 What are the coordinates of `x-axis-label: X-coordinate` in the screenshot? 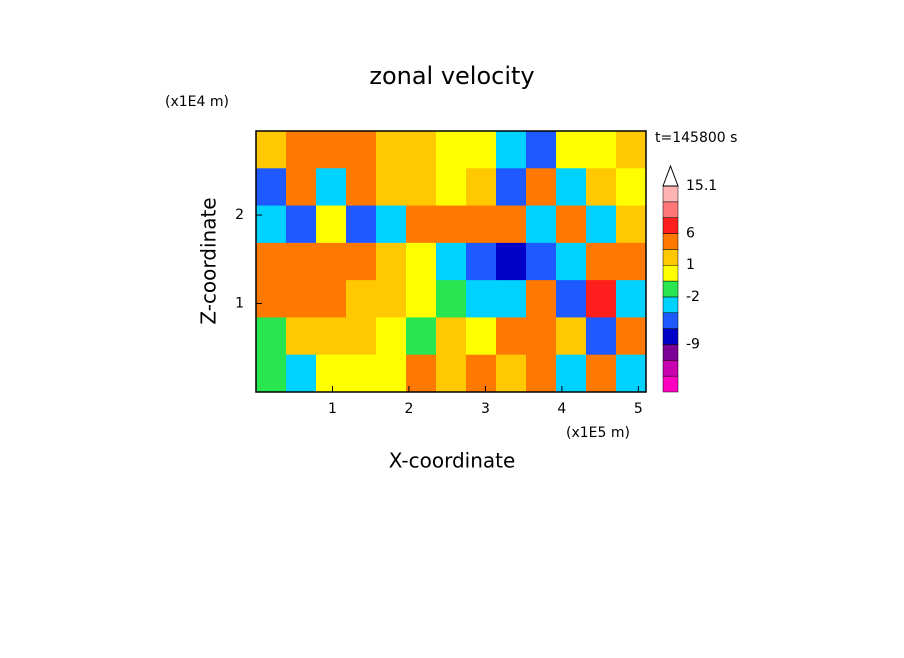 It's located at (452, 461).